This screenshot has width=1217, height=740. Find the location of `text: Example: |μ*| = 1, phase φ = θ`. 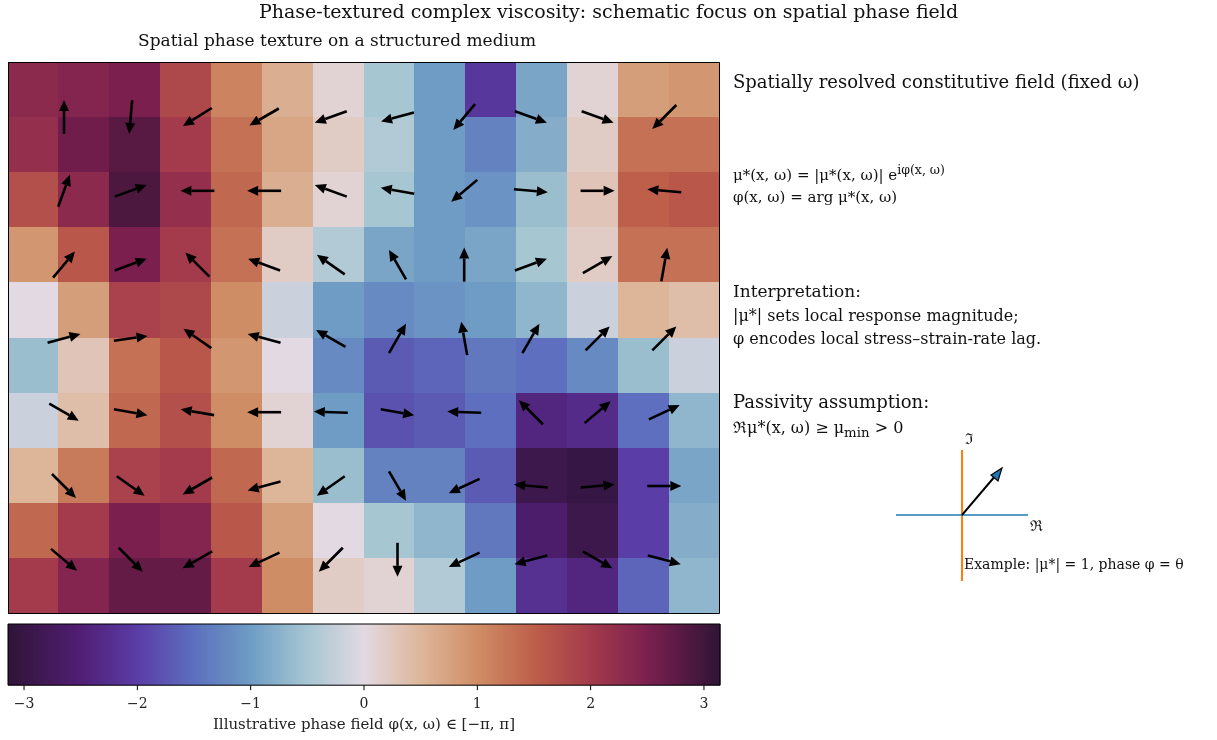

text: Example: |μ*| = 1, phase φ = θ is located at coordinates (1074, 564).